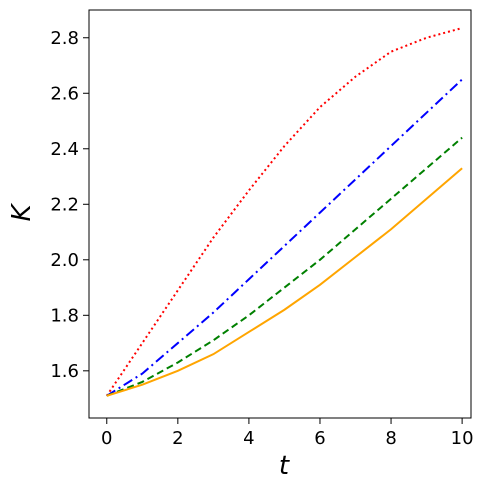 The height and width of the screenshot is (490, 490). Describe the element at coordinates (64, 93) in the screenshot. I see `y-tick-label: 2.6` at that location.